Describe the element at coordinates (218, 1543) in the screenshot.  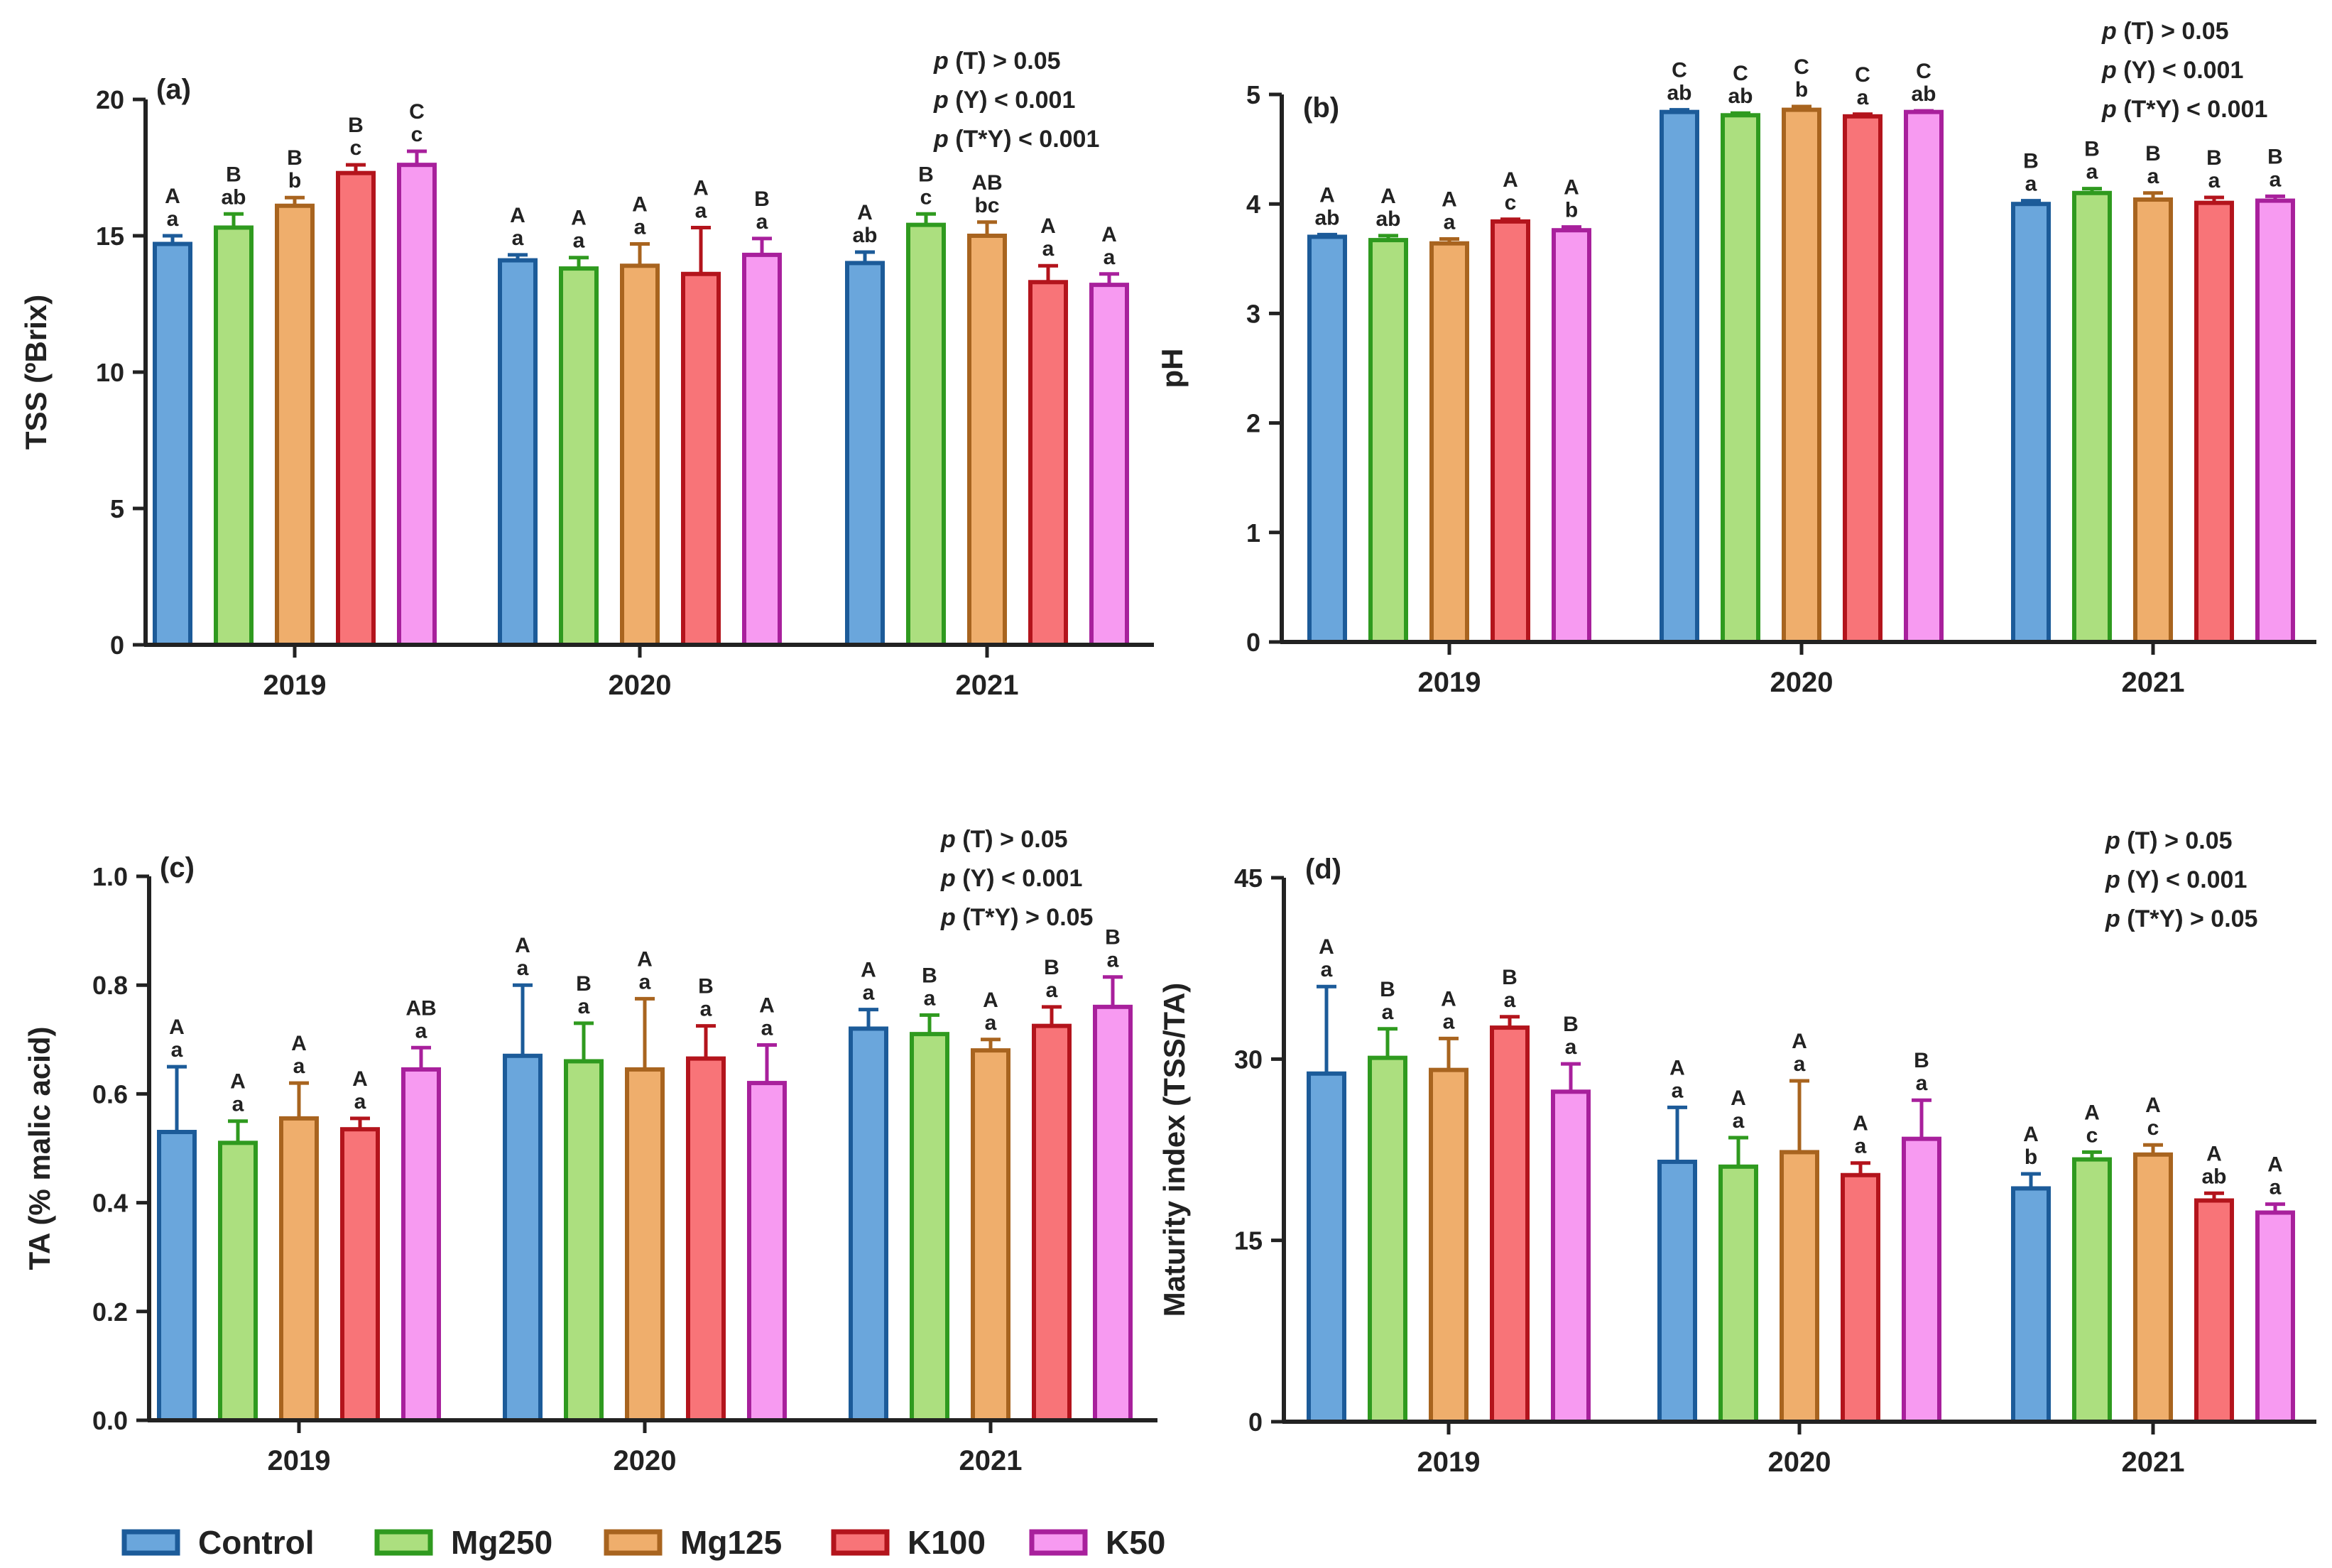
I see `legend-item: Control` at that location.